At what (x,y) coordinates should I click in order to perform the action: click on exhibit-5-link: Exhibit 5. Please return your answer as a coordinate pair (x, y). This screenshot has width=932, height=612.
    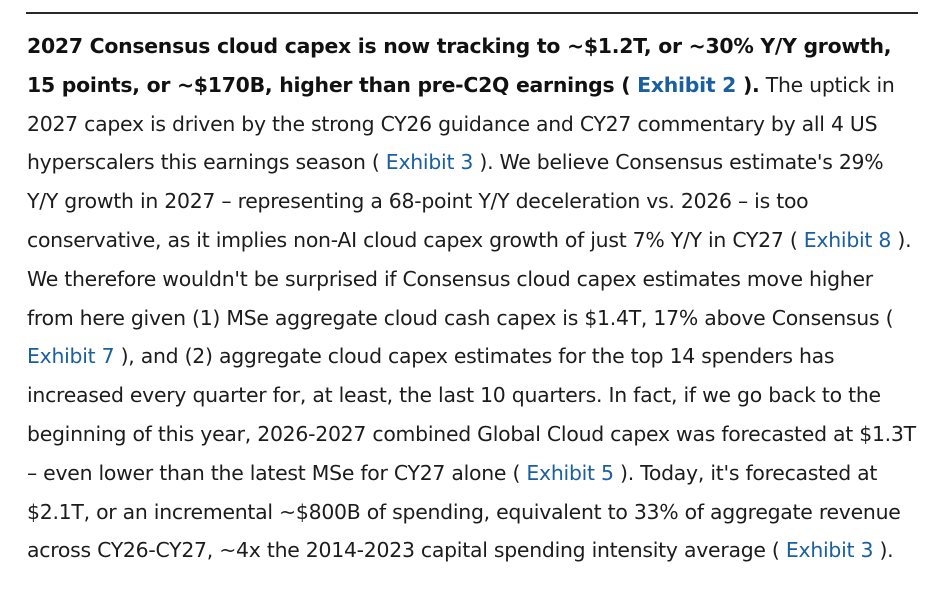
    Looking at the image, I should click on (570, 472).